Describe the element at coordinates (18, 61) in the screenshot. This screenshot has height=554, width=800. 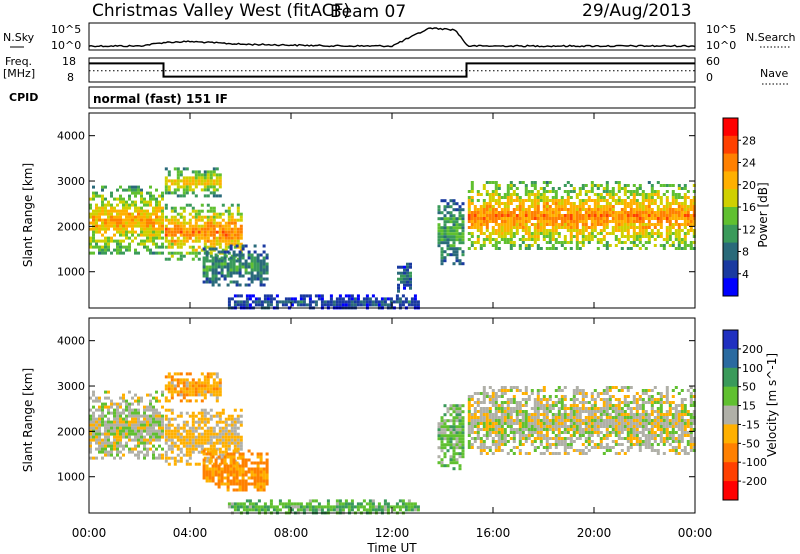
I see `freq-label: Freq.` at that location.